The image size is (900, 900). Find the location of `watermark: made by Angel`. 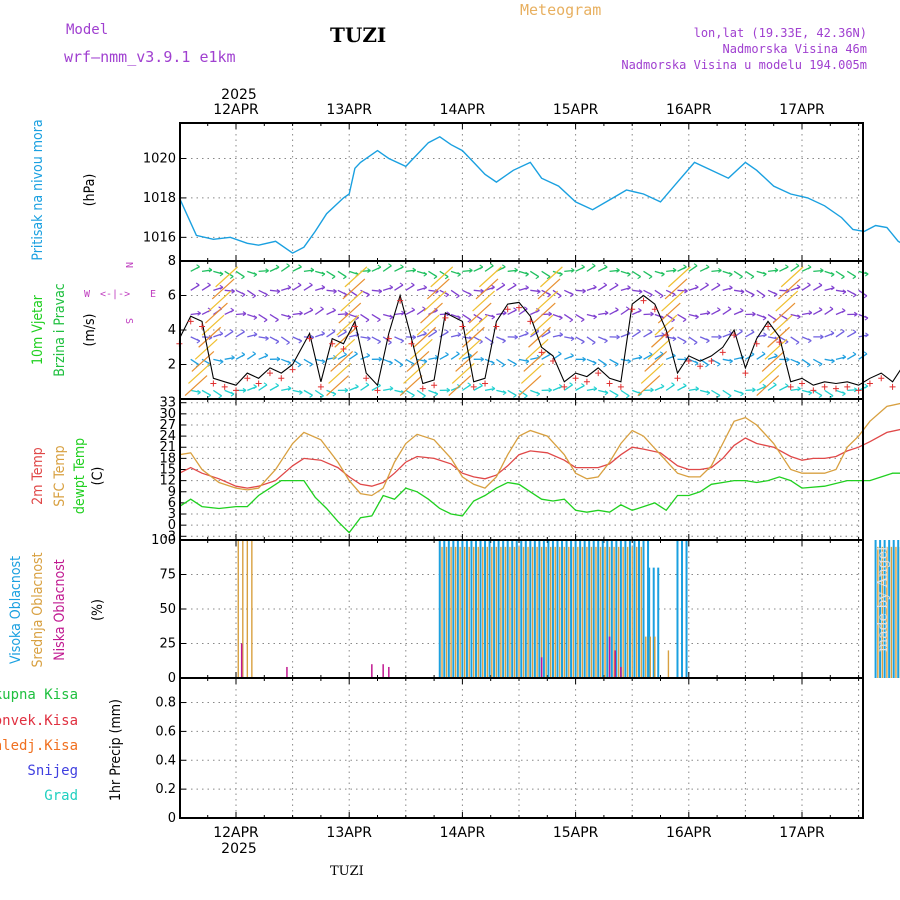

watermark: made by Angel is located at coordinates (883, 599).